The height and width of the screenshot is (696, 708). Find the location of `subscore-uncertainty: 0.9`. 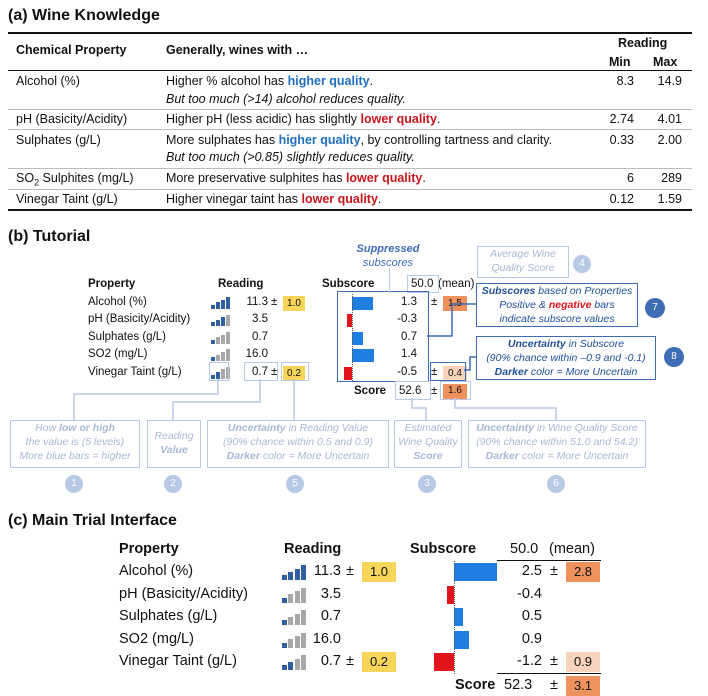

subscore-uncertainty: 0.9 is located at coordinates (583, 662).